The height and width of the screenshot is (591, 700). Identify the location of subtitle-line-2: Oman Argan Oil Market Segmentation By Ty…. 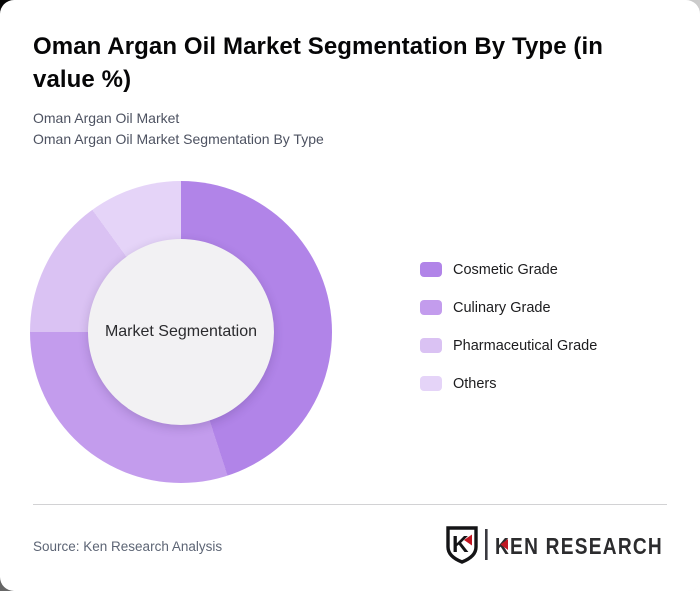
(178, 139).